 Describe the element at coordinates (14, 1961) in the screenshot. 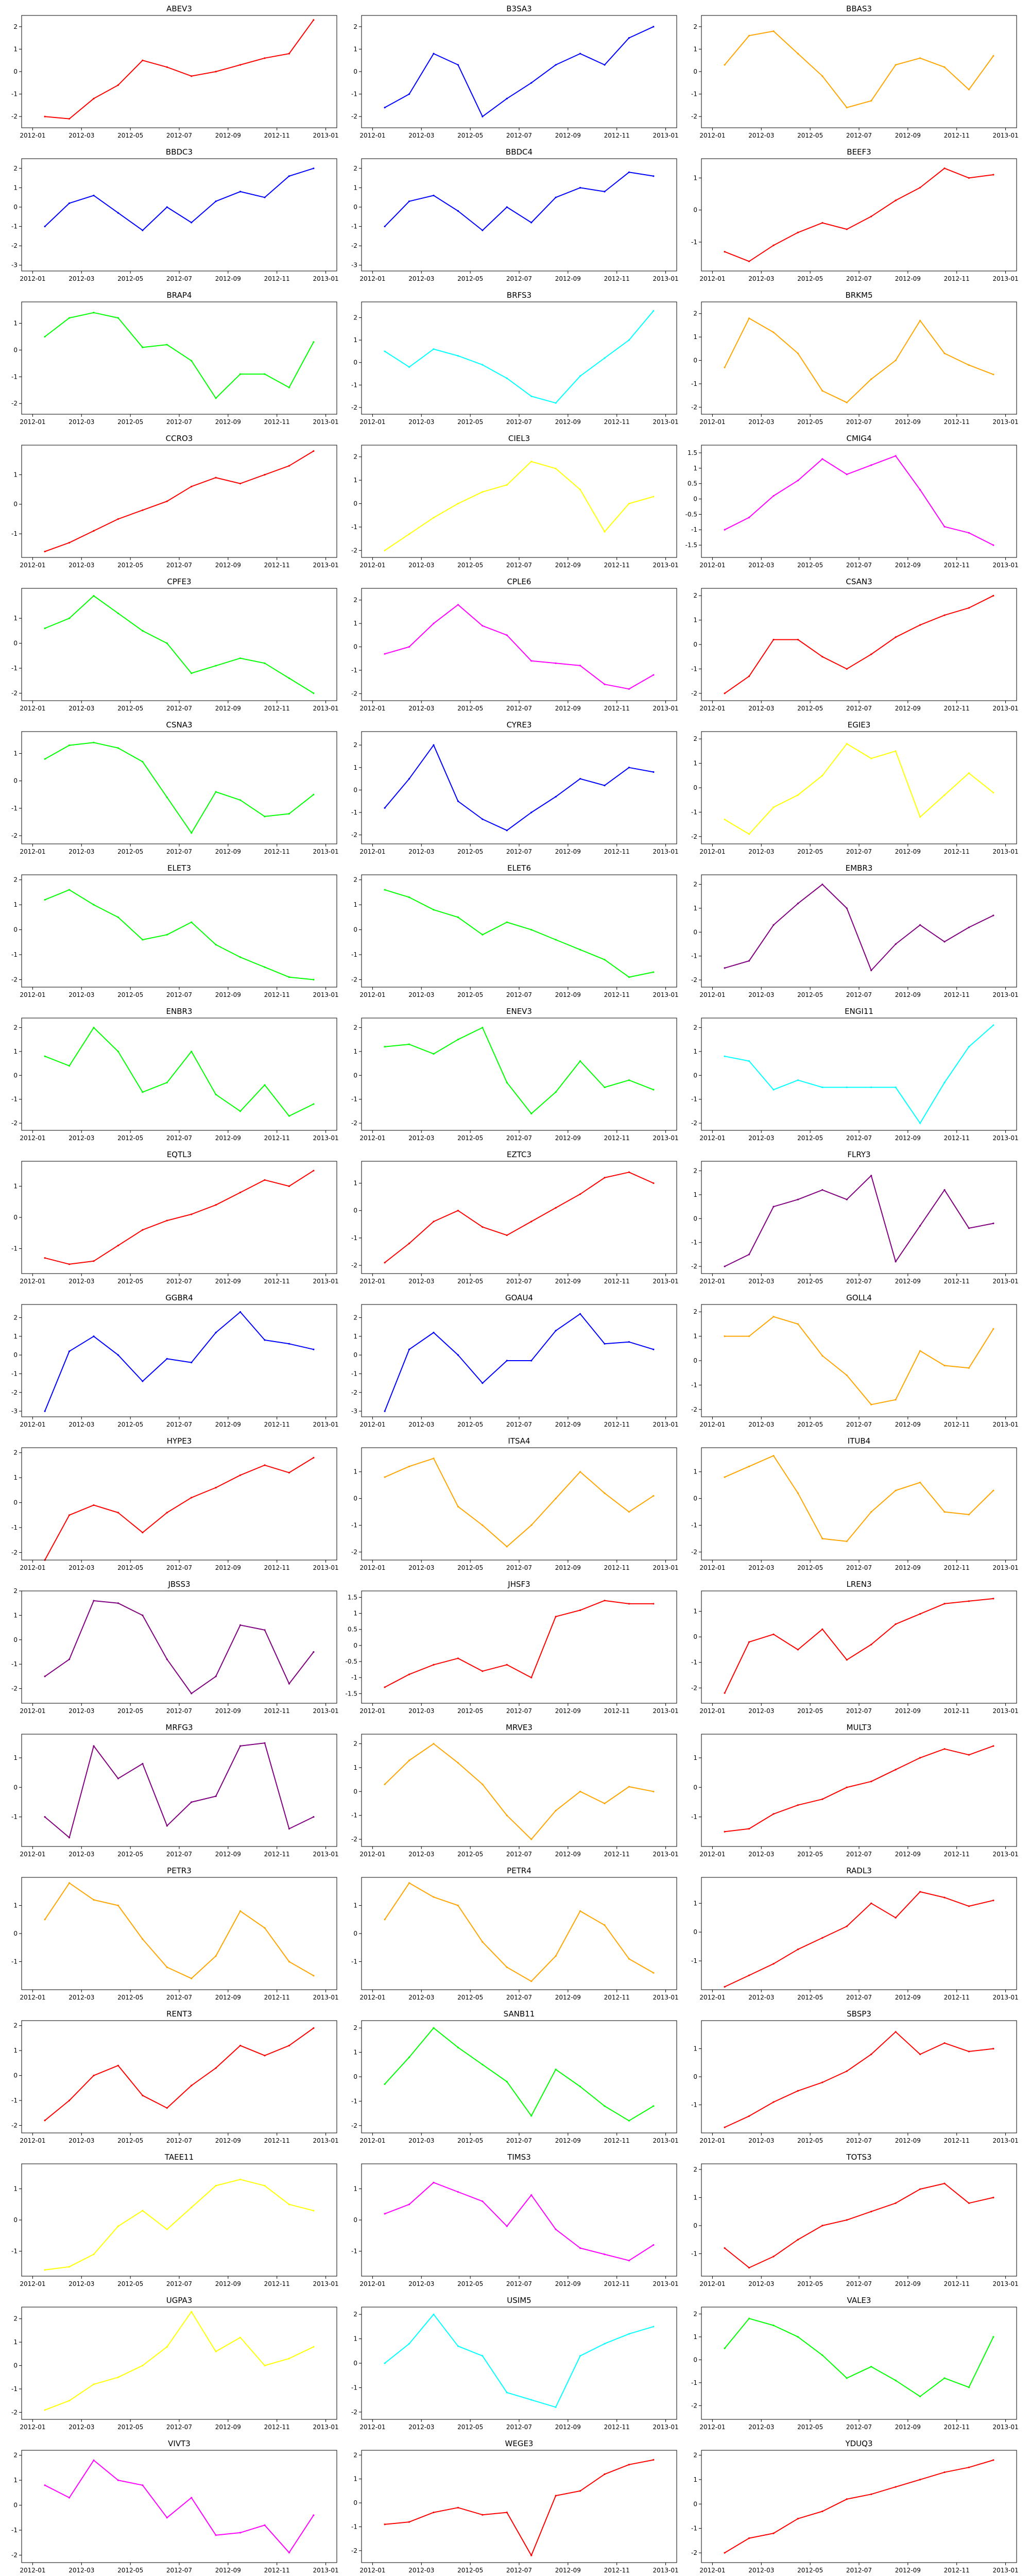

I see `y-tick-label: -1` at that location.